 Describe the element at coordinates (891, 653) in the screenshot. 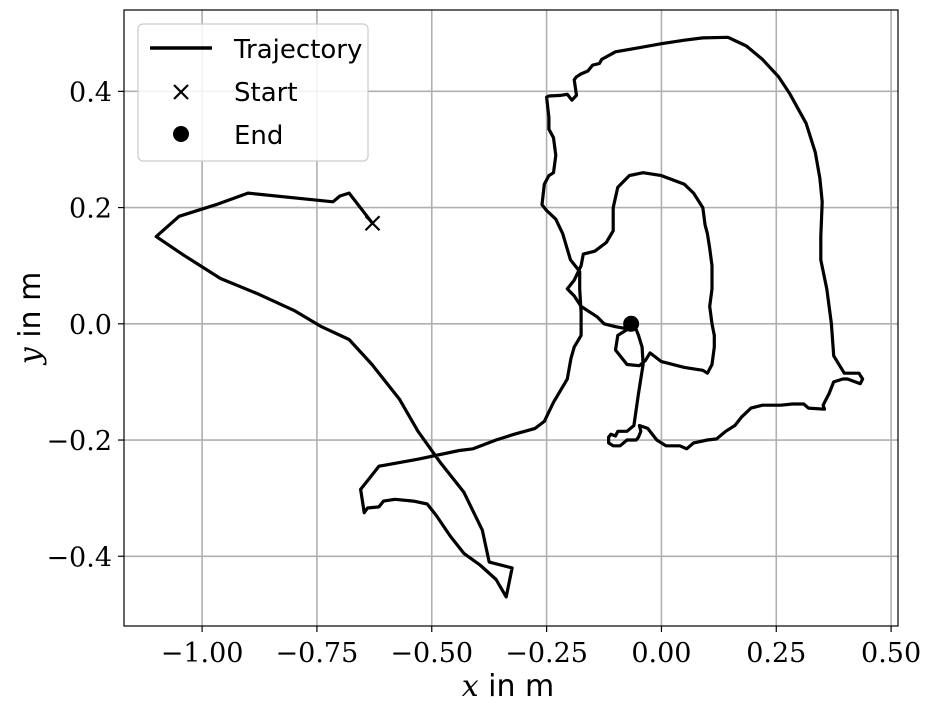

I see `x-tick-label: 0.50` at that location.